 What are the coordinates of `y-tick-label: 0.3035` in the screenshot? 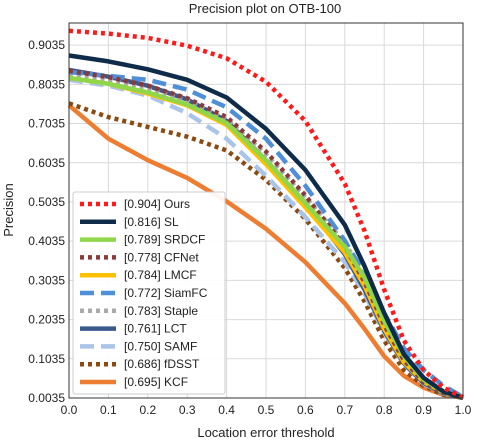 It's located at (46, 280).